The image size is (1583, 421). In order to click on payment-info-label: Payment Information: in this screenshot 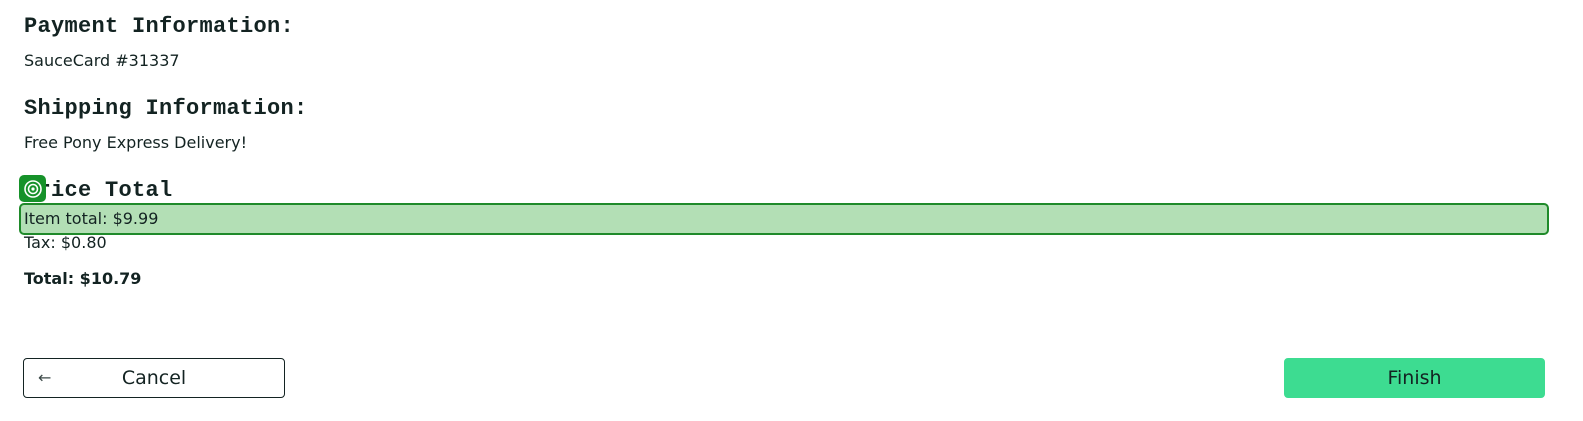, I will do `click(159, 26)`.